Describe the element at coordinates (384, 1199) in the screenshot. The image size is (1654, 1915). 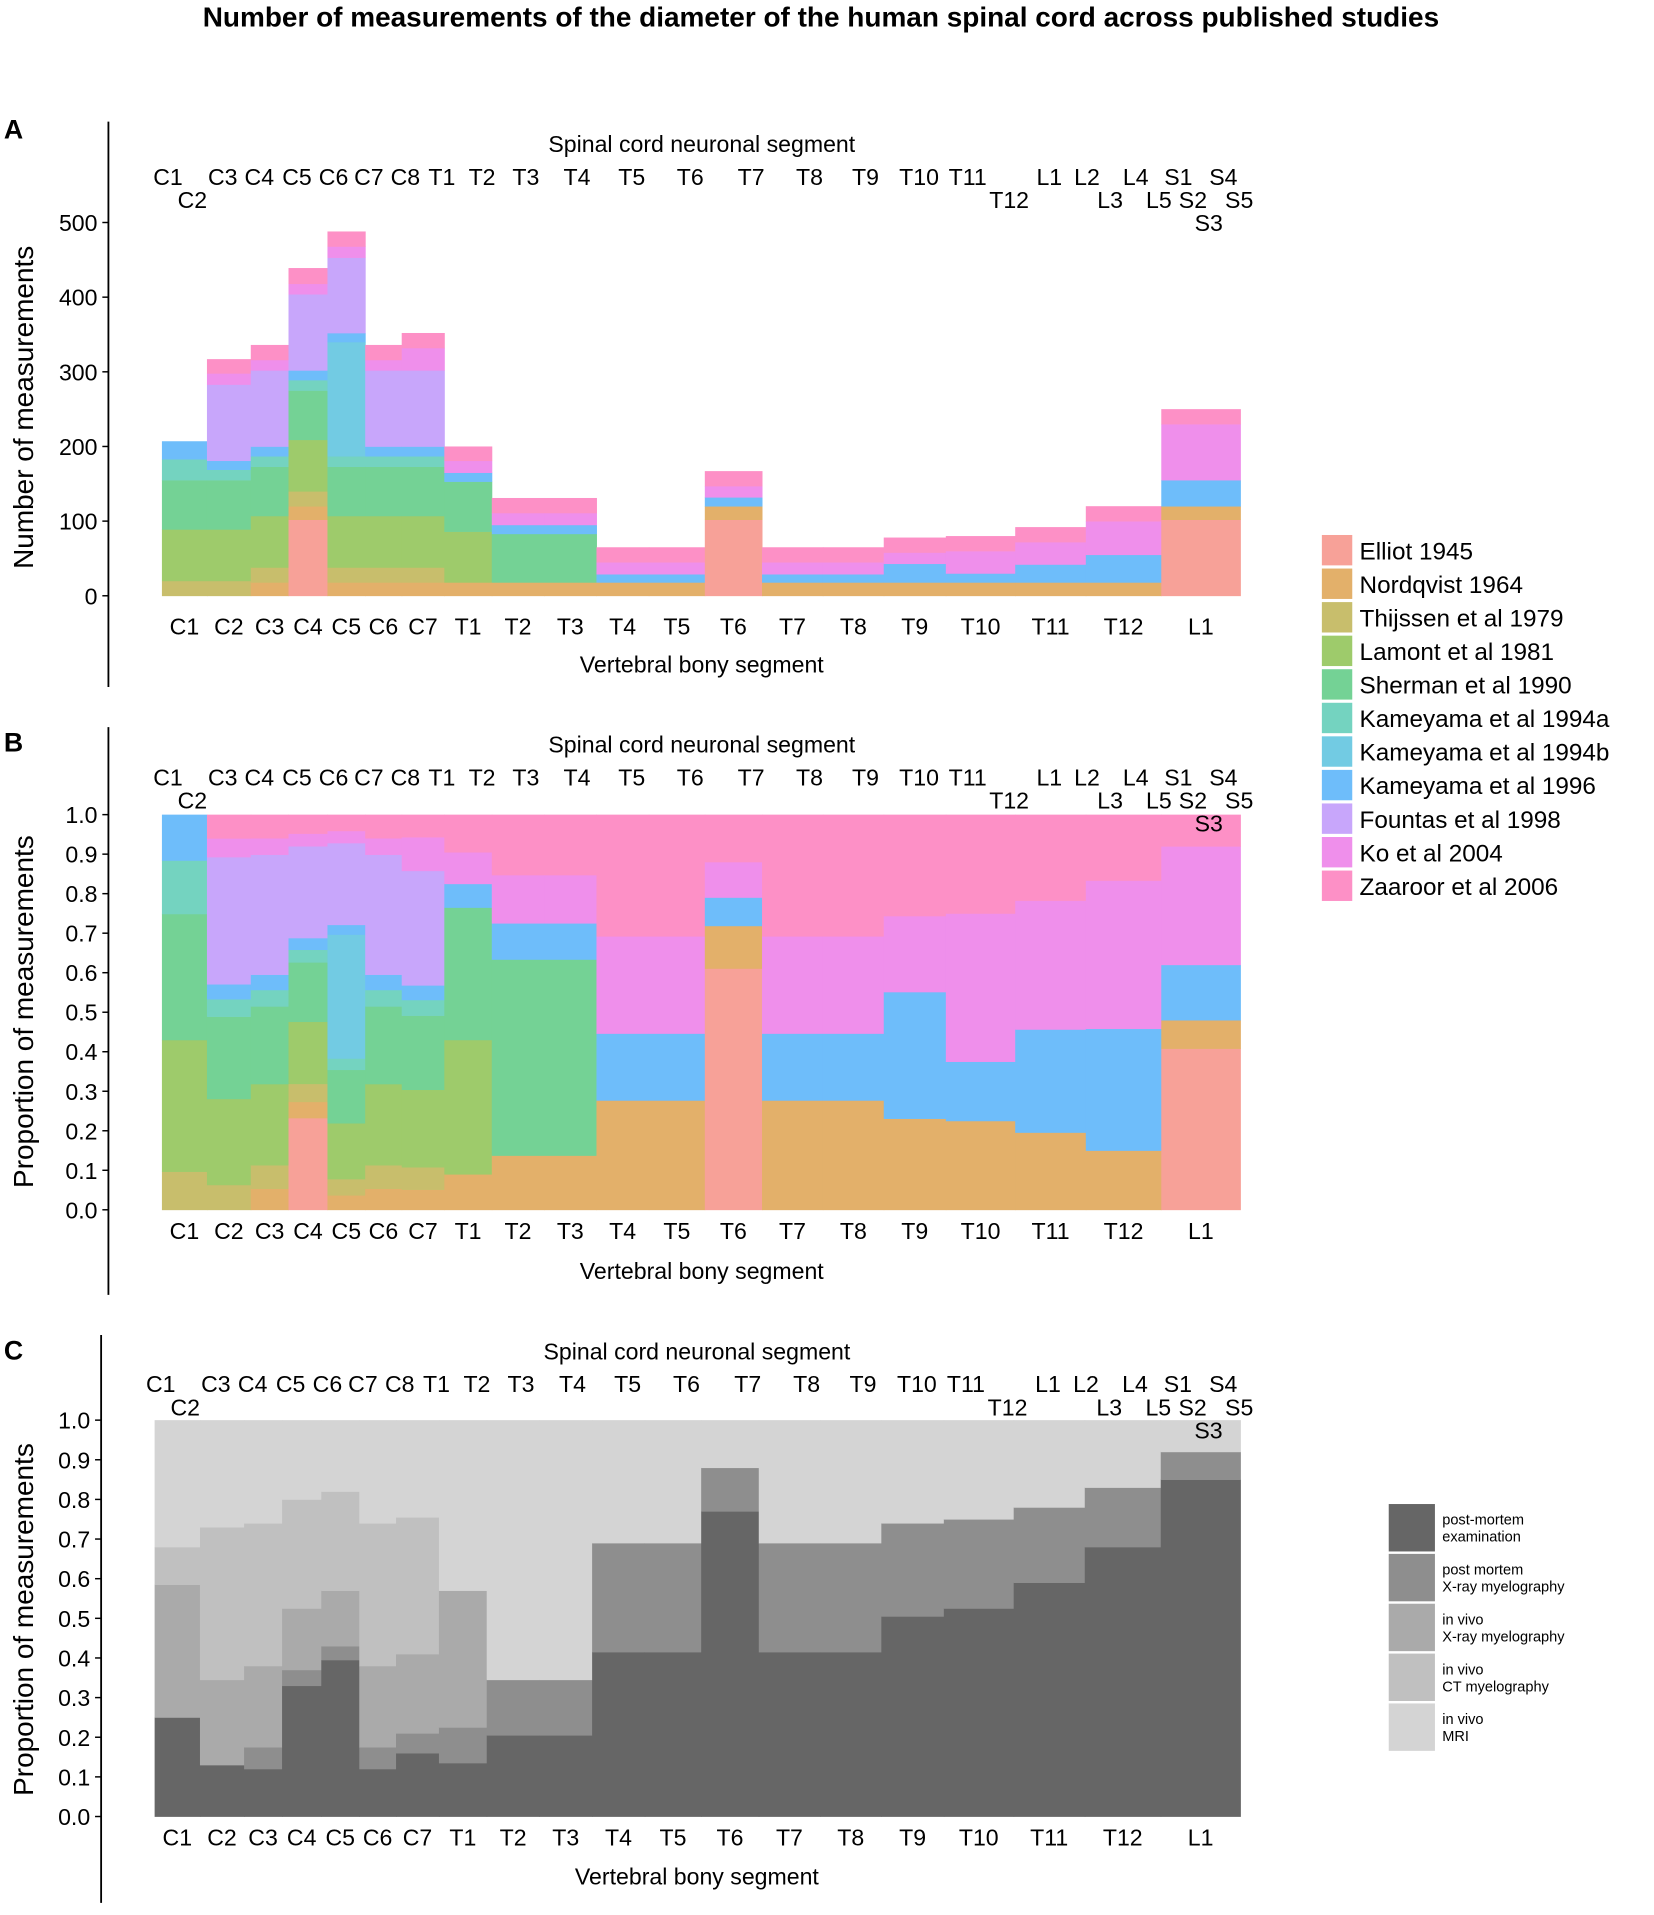
I see `bar-segment-c6-nordqvist-1964` at that location.